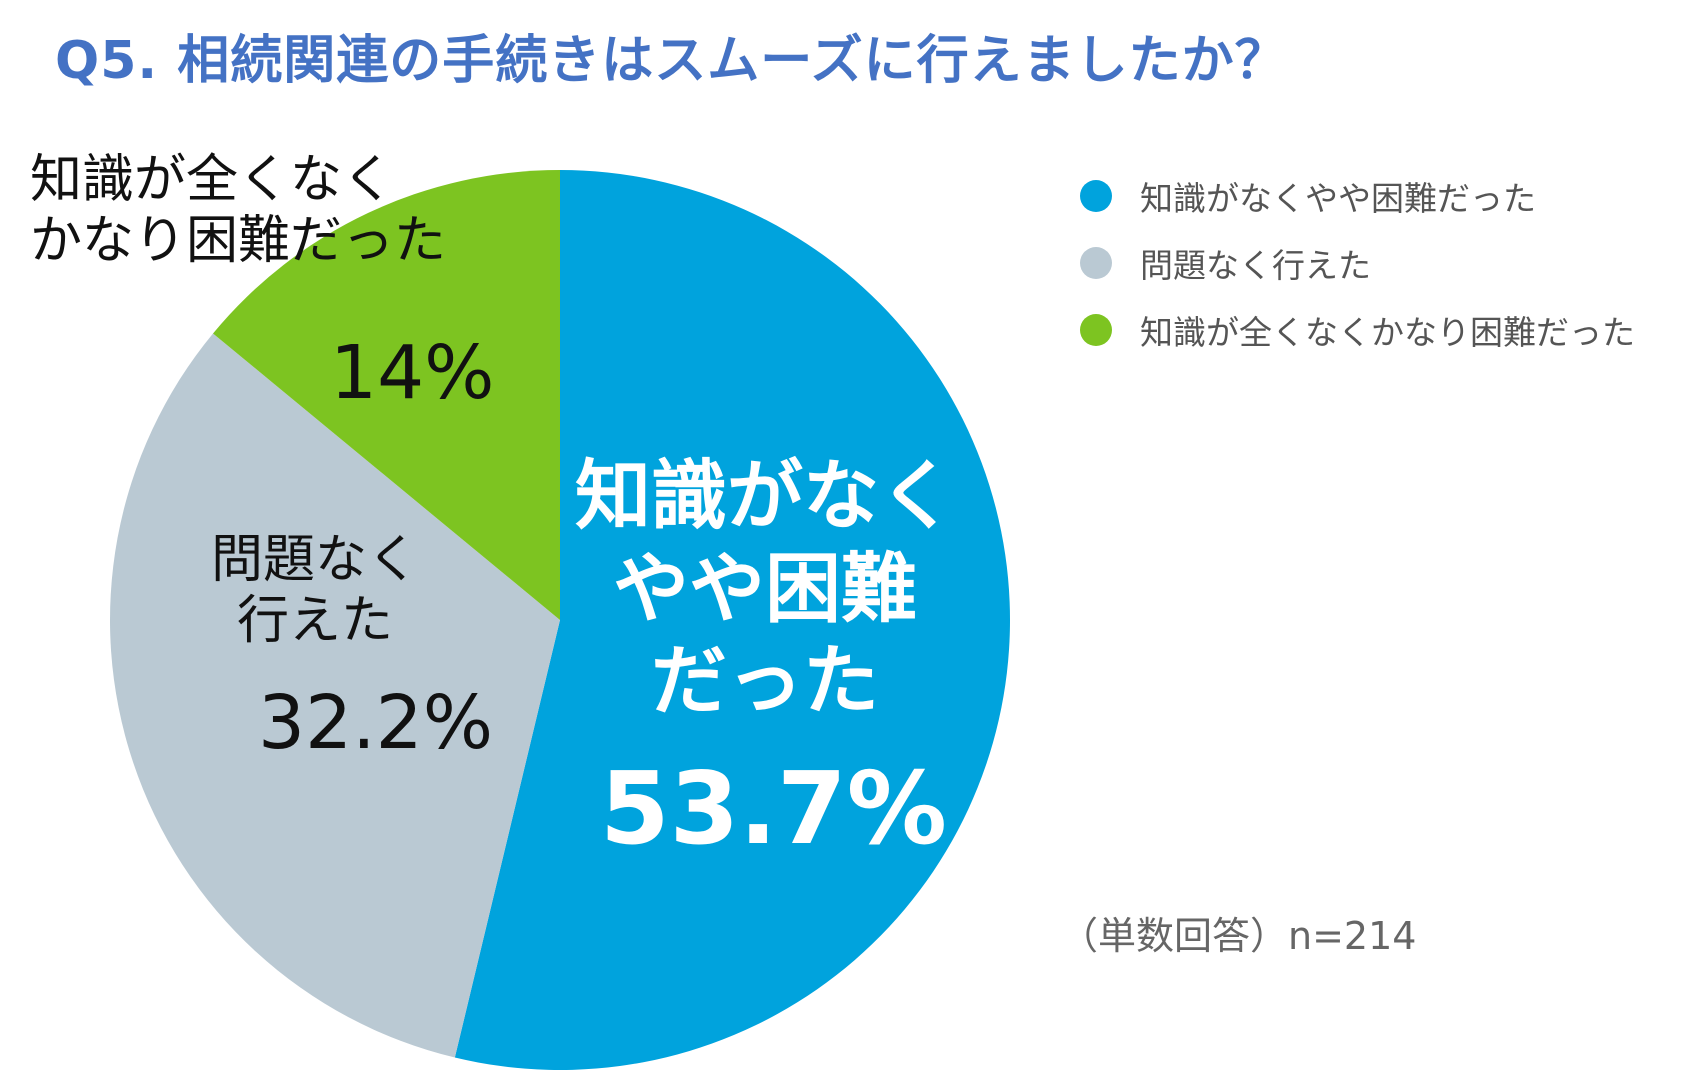  I want to click on slice-value-blue: 53.7%, so click(773, 808).